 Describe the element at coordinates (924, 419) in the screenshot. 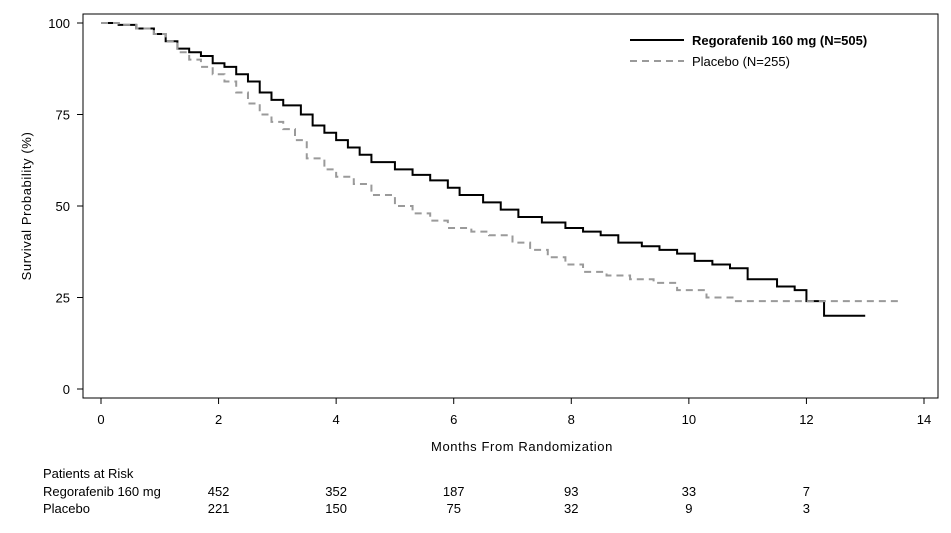

I see `x-tick-label: 14` at that location.